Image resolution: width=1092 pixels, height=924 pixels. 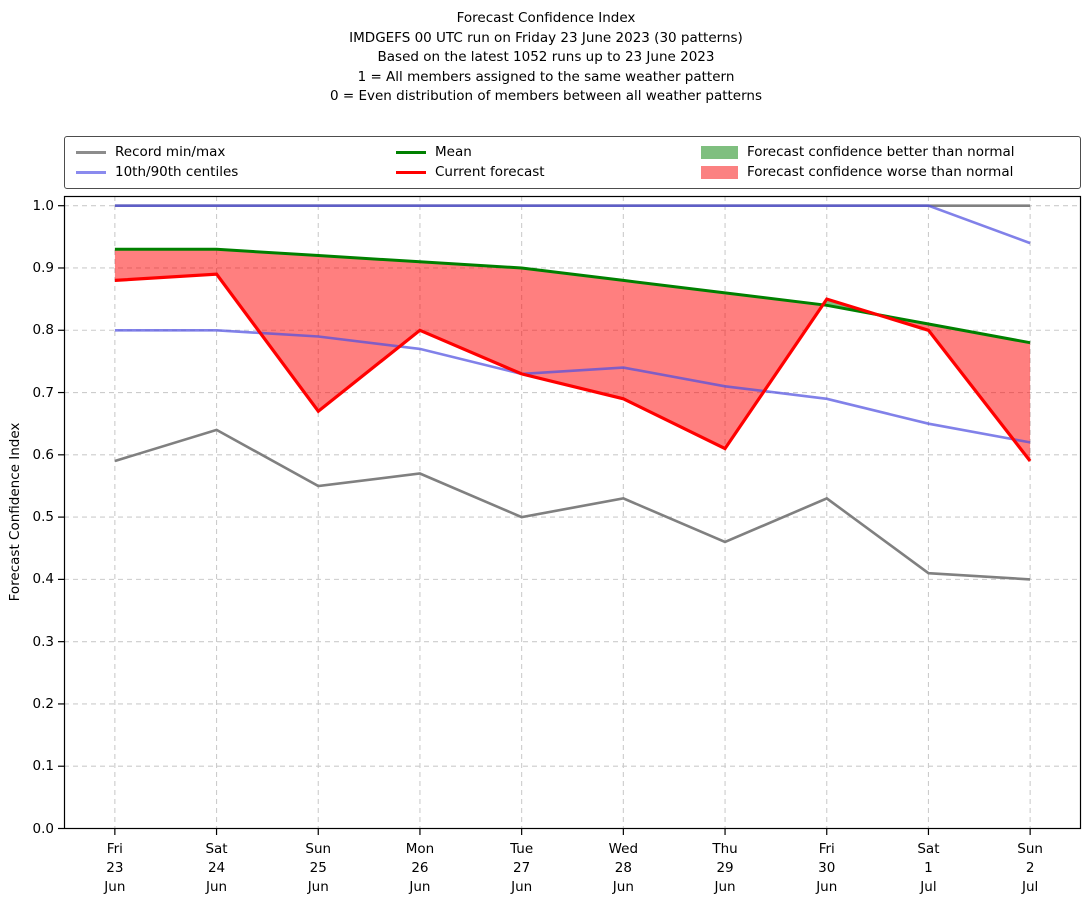 What do you see at coordinates (546, 18) in the screenshot?
I see `chart-title: Forecast Confidence Index` at bounding box center [546, 18].